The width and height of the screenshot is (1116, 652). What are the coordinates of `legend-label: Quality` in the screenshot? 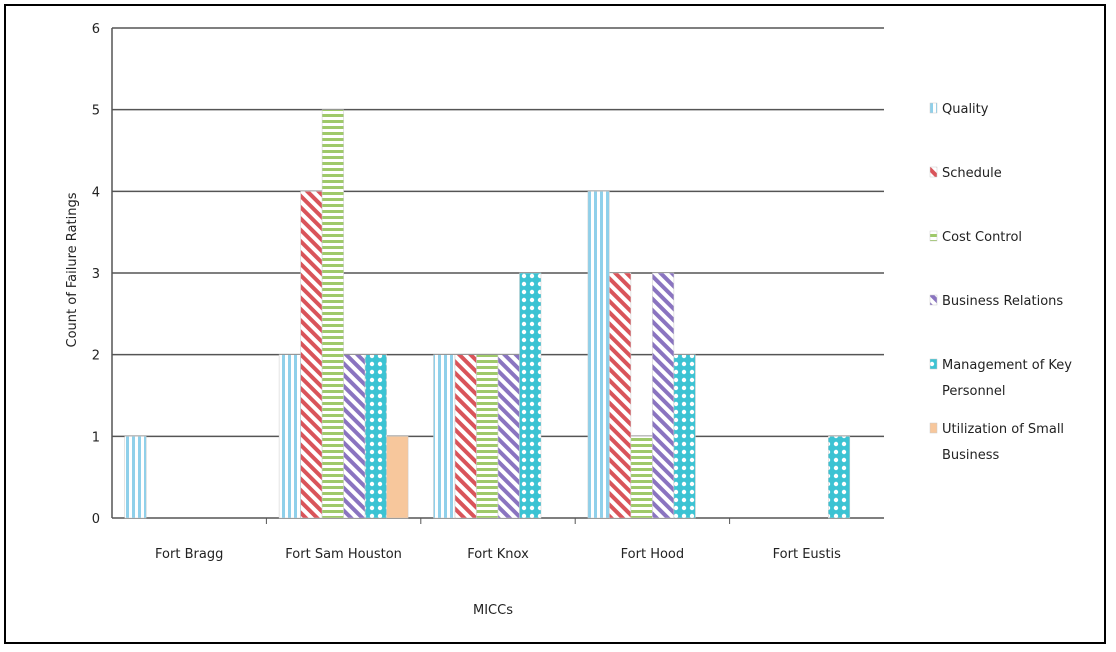 It's located at (965, 109).